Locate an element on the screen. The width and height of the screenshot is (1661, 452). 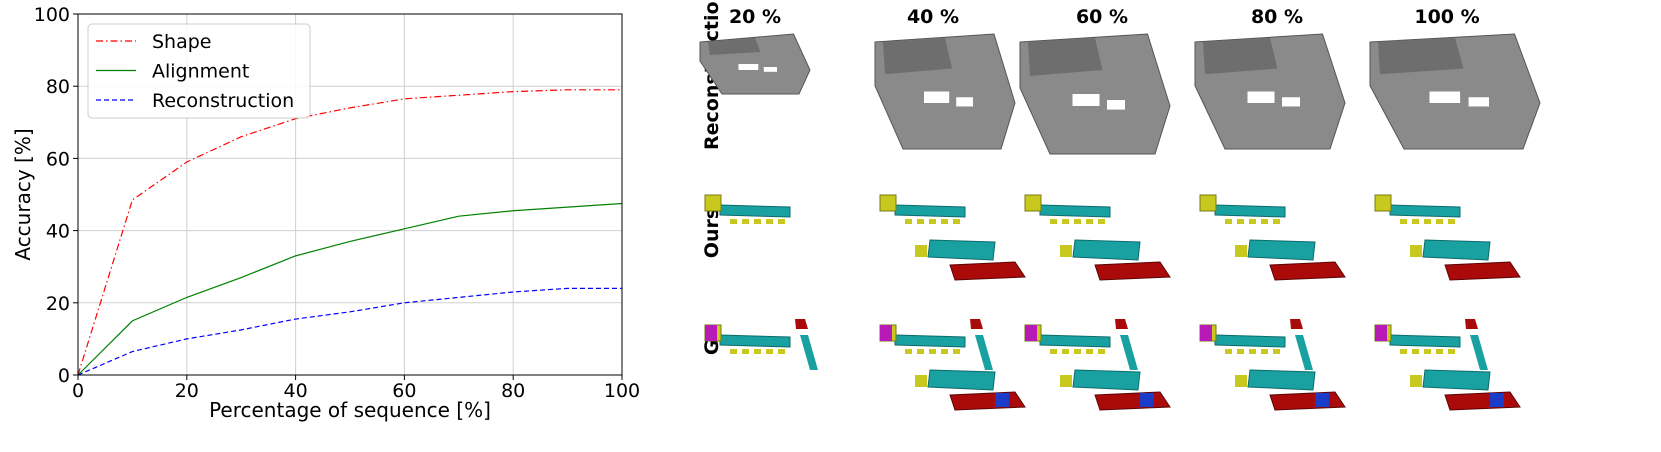
legend-label: Alignment is located at coordinates (200, 72).